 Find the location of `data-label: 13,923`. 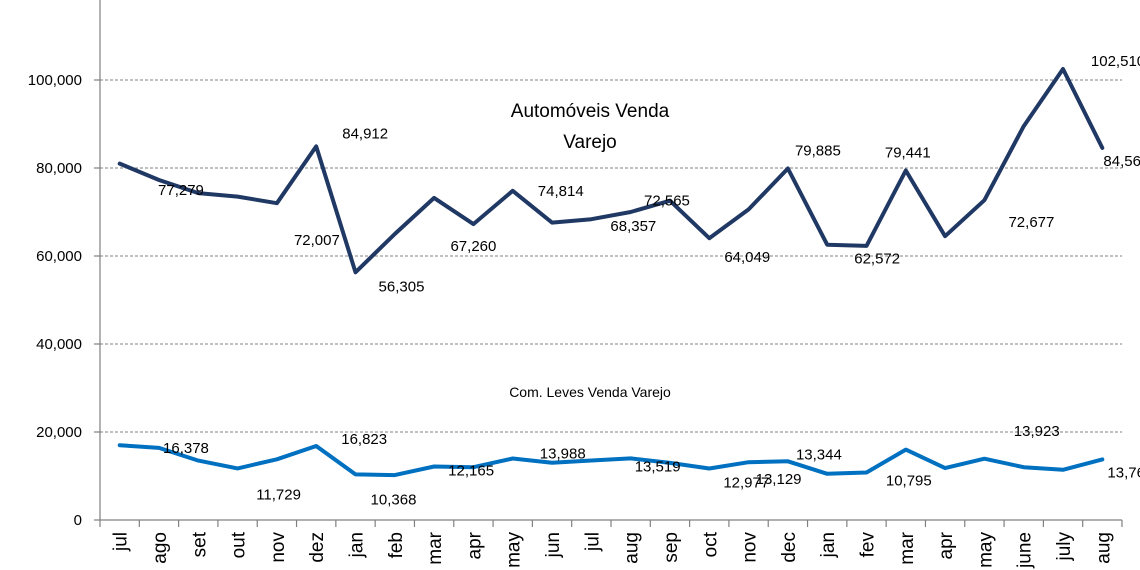

data-label: 13,923 is located at coordinates (1037, 431).